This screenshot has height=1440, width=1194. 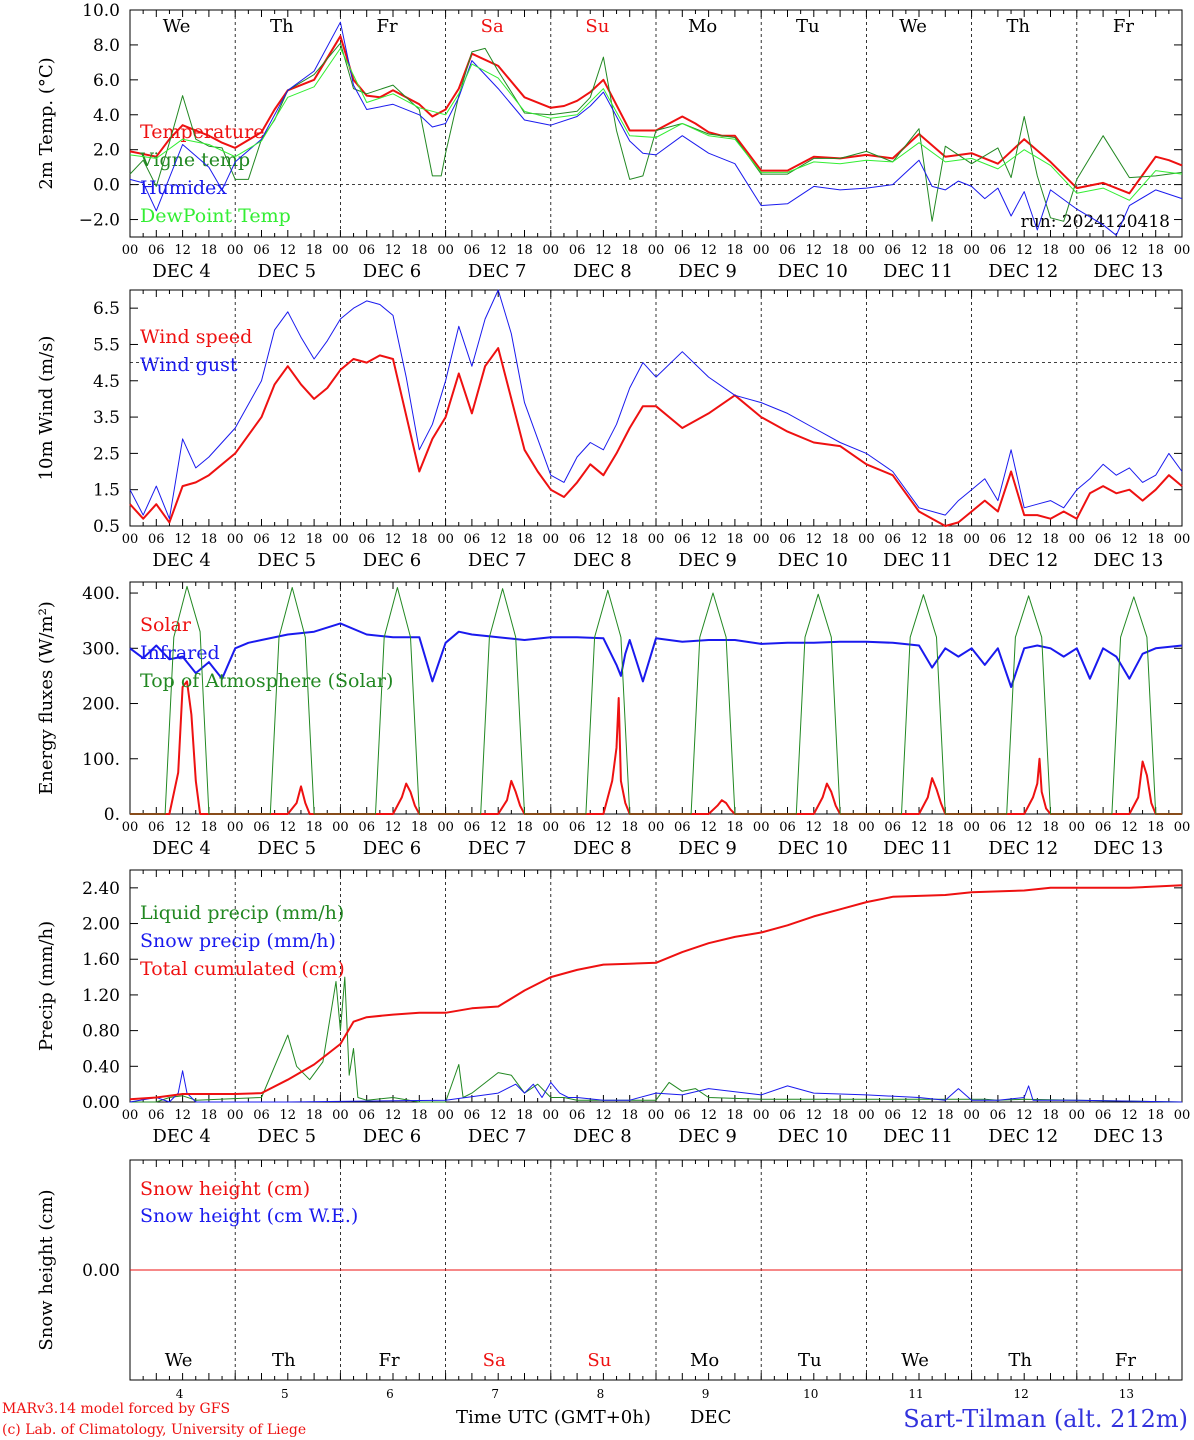 I want to click on y-tick-label: 4.0, so click(x=106, y=116).